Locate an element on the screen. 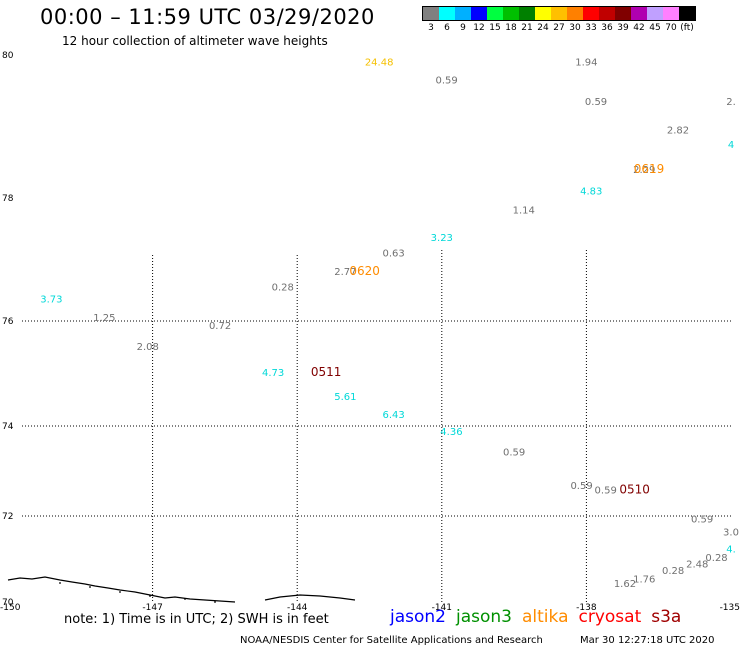 The image size is (740, 650). latitude-tick-label: 76 is located at coordinates (8, 322).